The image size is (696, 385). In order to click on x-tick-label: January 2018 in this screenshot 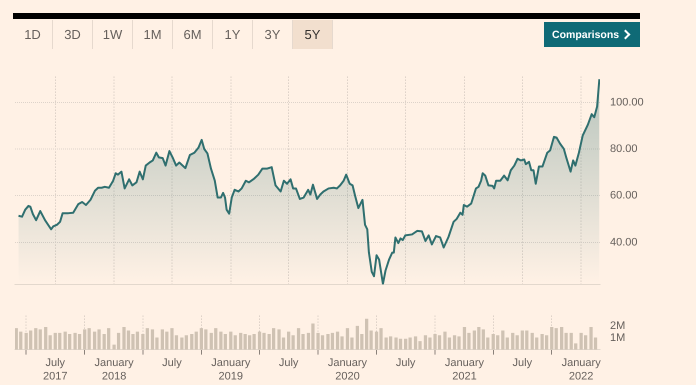, I will do `click(114, 369)`.